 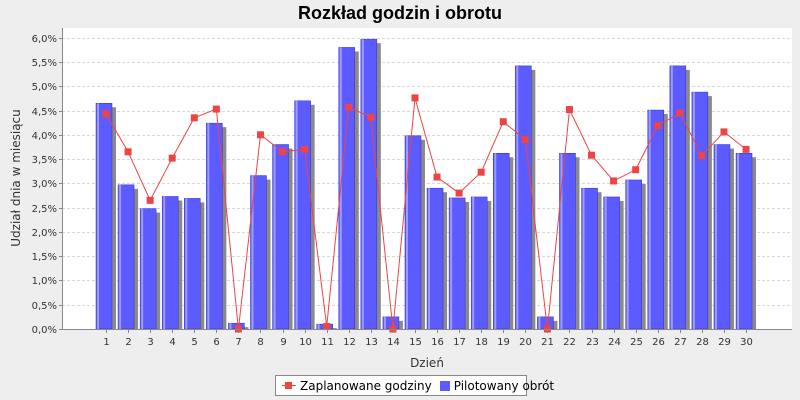 What do you see at coordinates (525, 342) in the screenshot?
I see `x-tick-label: 20` at bounding box center [525, 342].